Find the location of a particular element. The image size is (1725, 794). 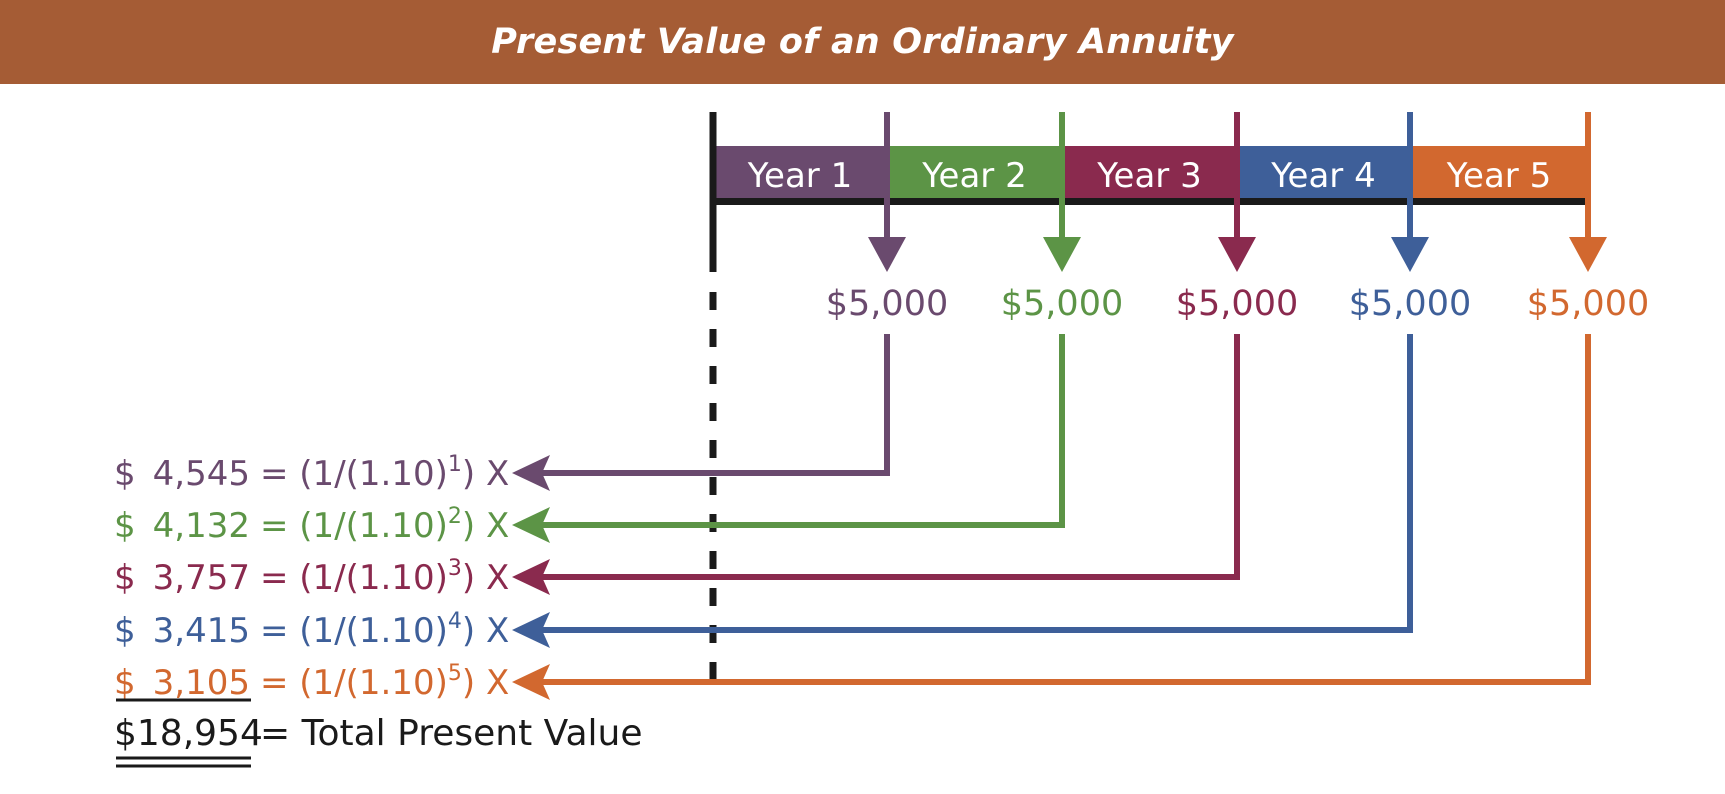

pv-calculation-3: $3,757 = (1/(1.10)3) X is located at coordinates (311, 577).